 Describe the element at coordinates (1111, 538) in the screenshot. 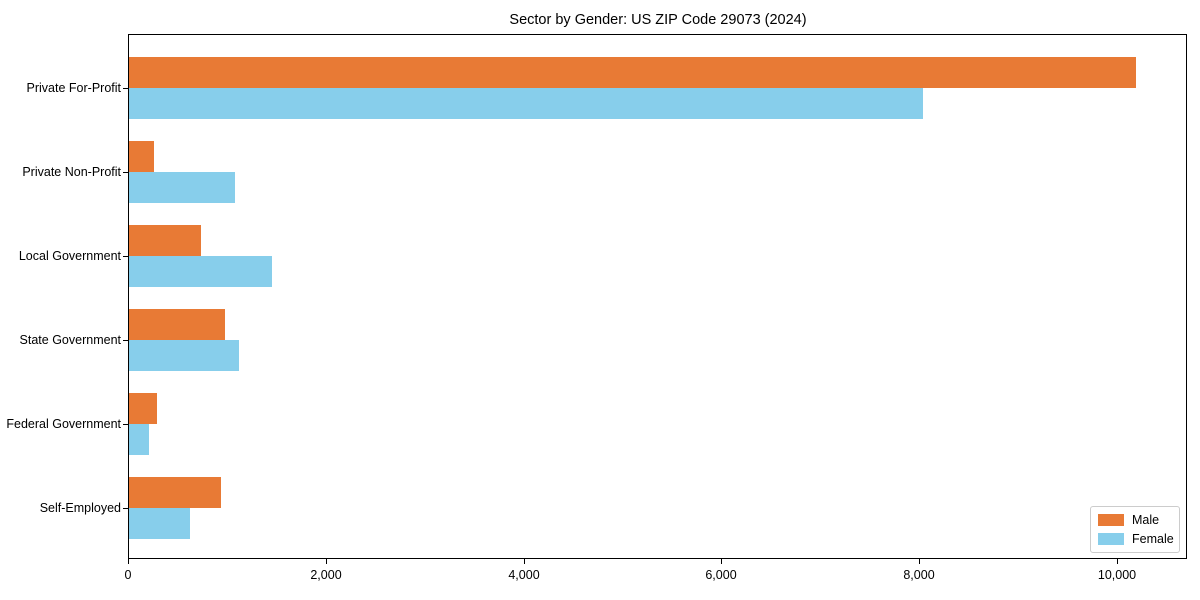

I see `female-swatch-icon` at that location.